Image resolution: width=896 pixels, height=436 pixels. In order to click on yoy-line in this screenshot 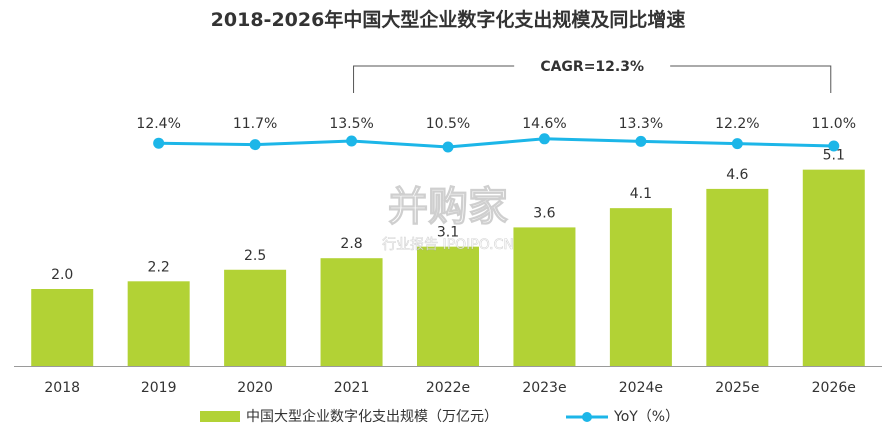, I will do `click(496, 143)`.